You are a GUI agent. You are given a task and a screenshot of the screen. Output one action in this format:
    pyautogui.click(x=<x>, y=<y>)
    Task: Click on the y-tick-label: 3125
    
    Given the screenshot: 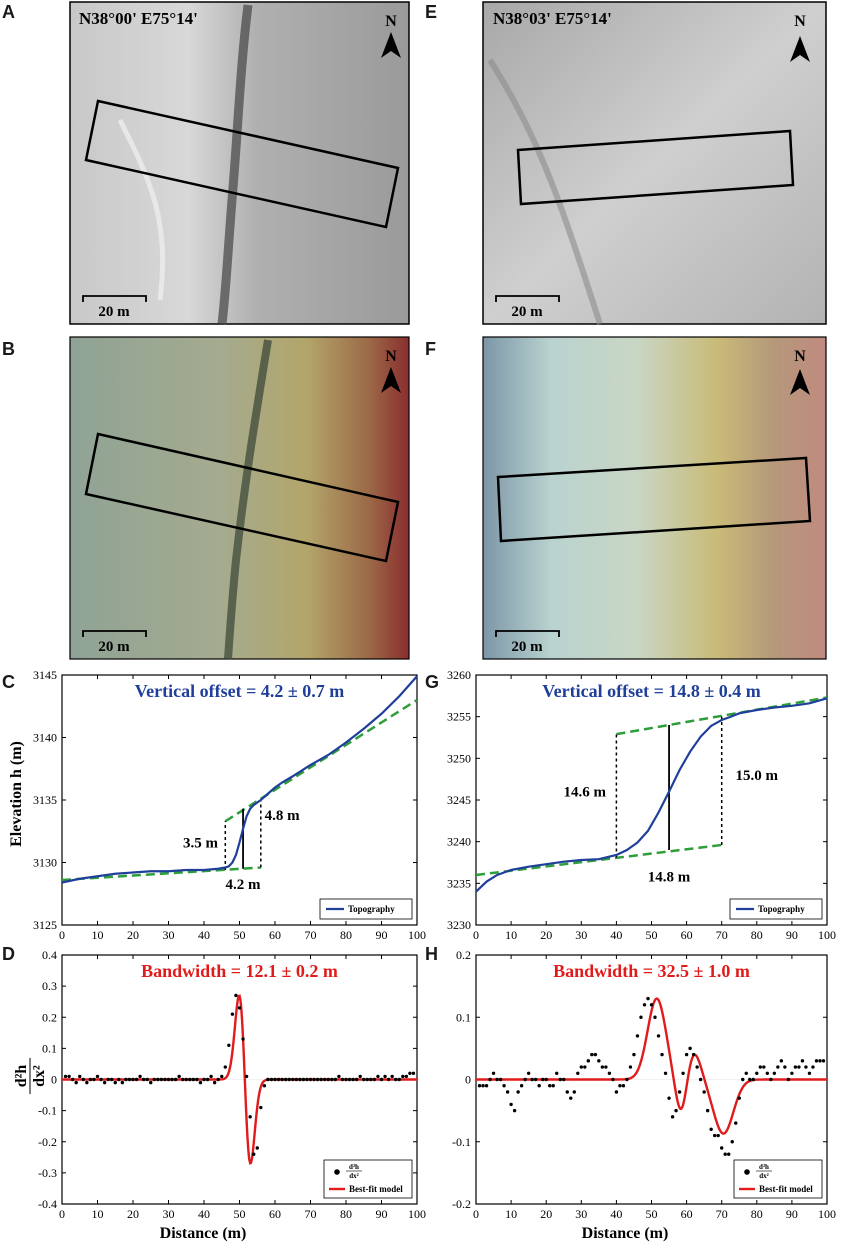 What is the action you would take?
    pyautogui.click(x=45, y=925)
    